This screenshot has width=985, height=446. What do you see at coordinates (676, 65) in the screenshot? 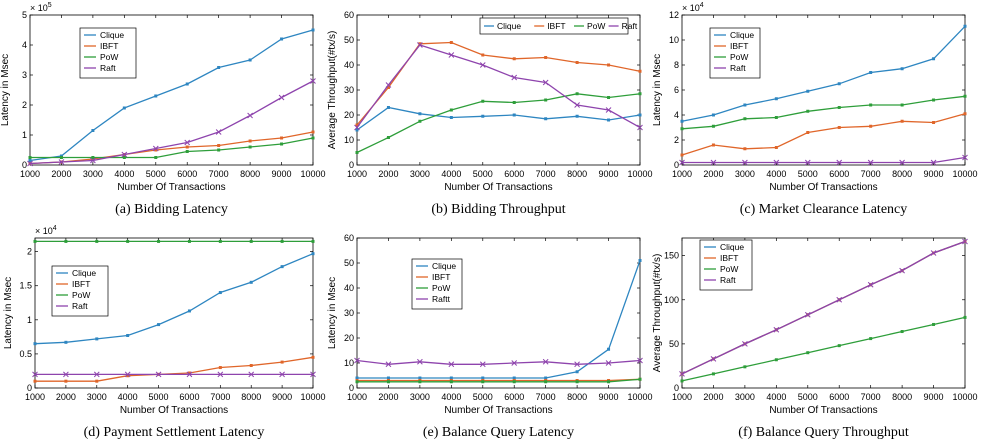
I see `y-tick-label: 8` at bounding box center [676, 65].